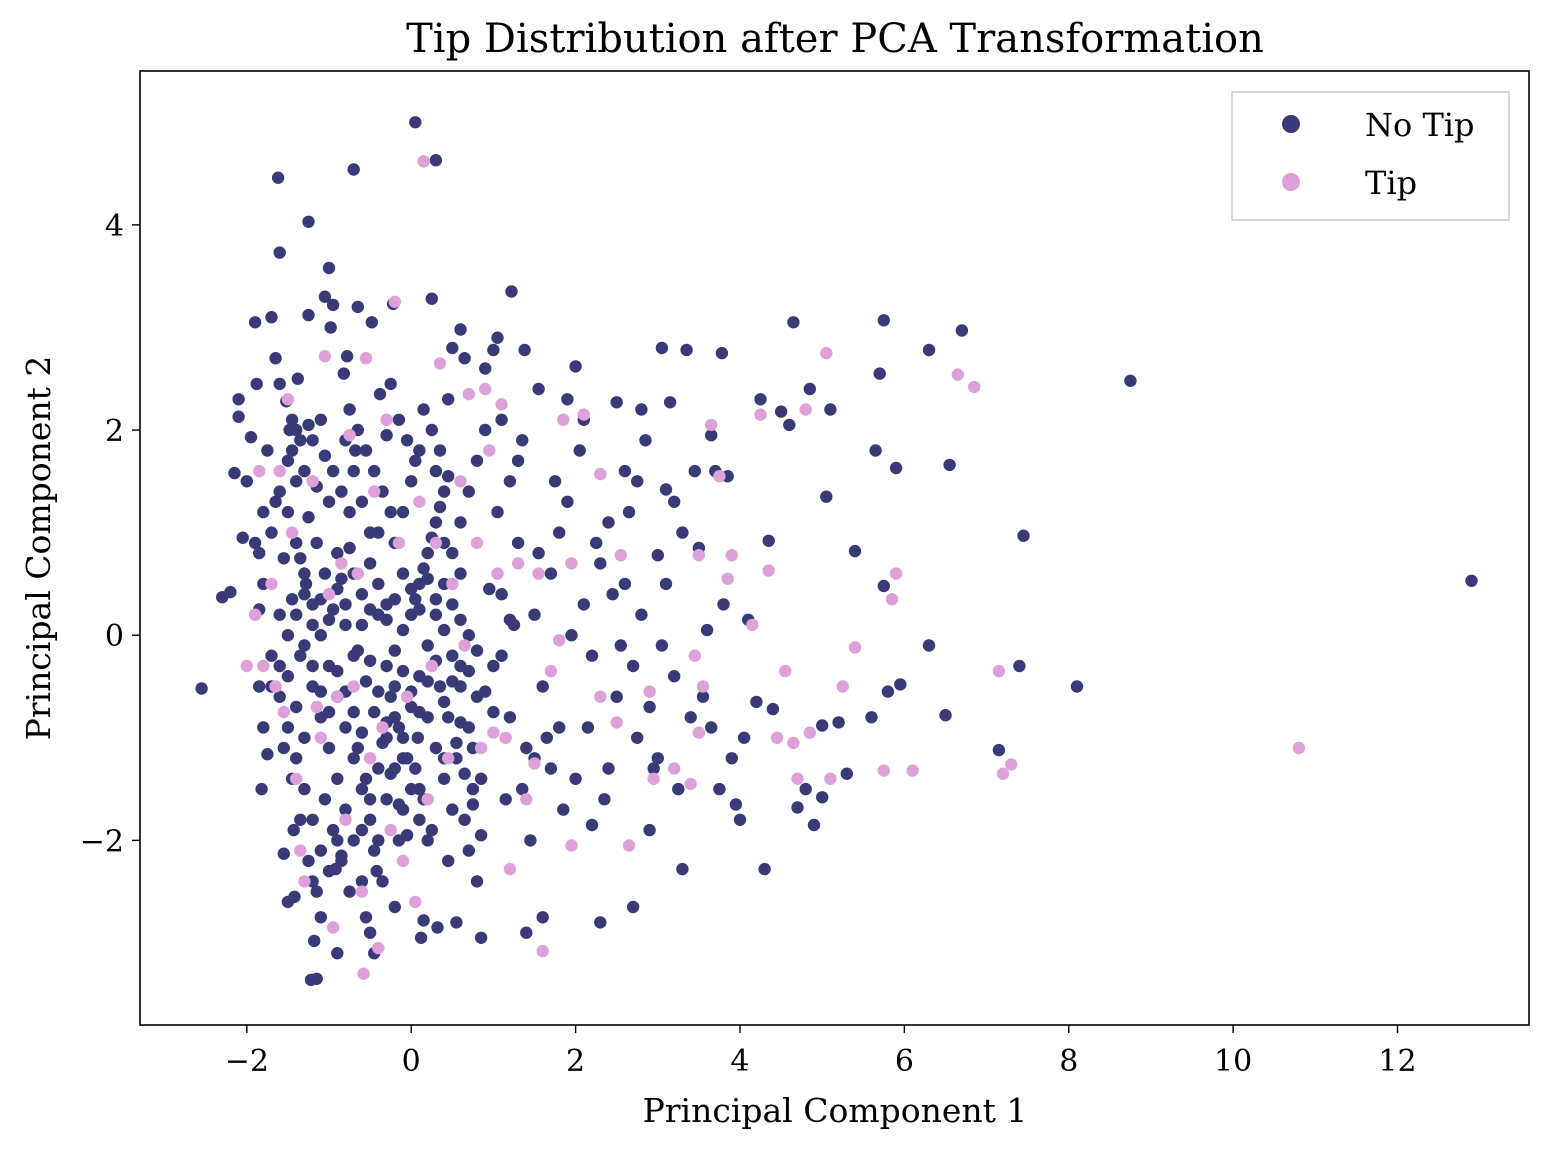  I want to click on legend-label-tip: Tip, so click(1391, 183).